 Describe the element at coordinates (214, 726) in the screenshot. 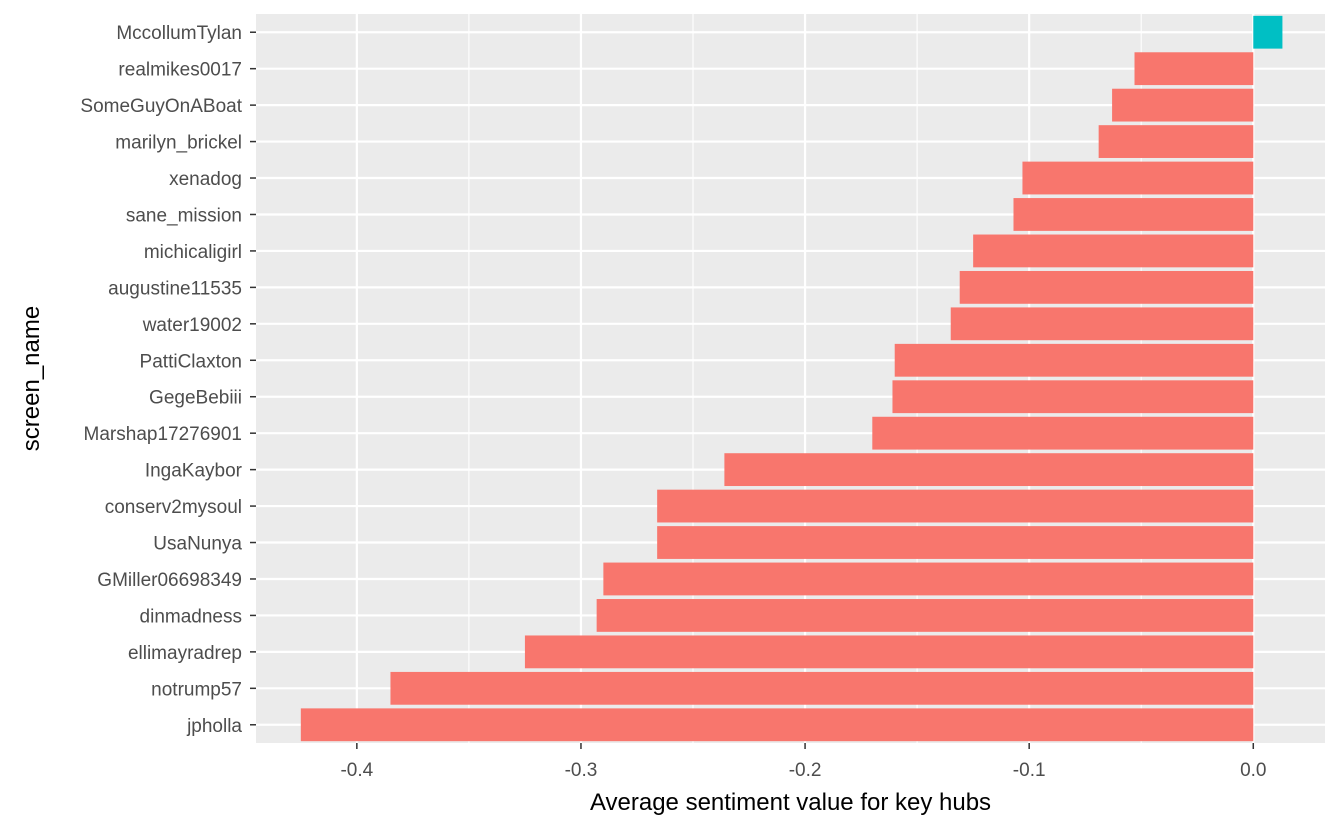

I see `y-tick-label: jpholla` at that location.